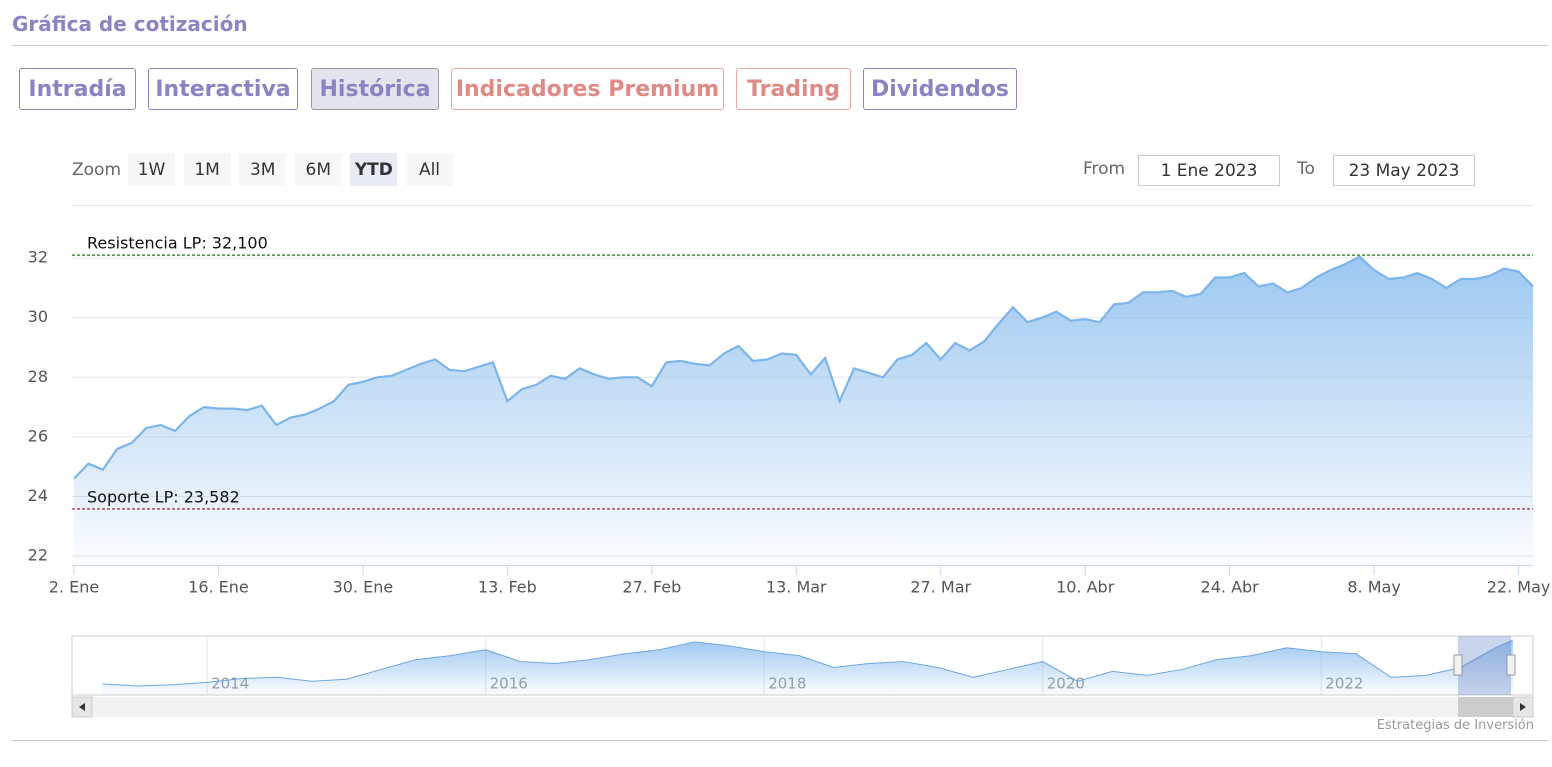 The height and width of the screenshot is (767, 1552). What do you see at coordinates (940, 89) in the screenshot?
I see `tab: Dividendos` at bounding box center [940, 89].